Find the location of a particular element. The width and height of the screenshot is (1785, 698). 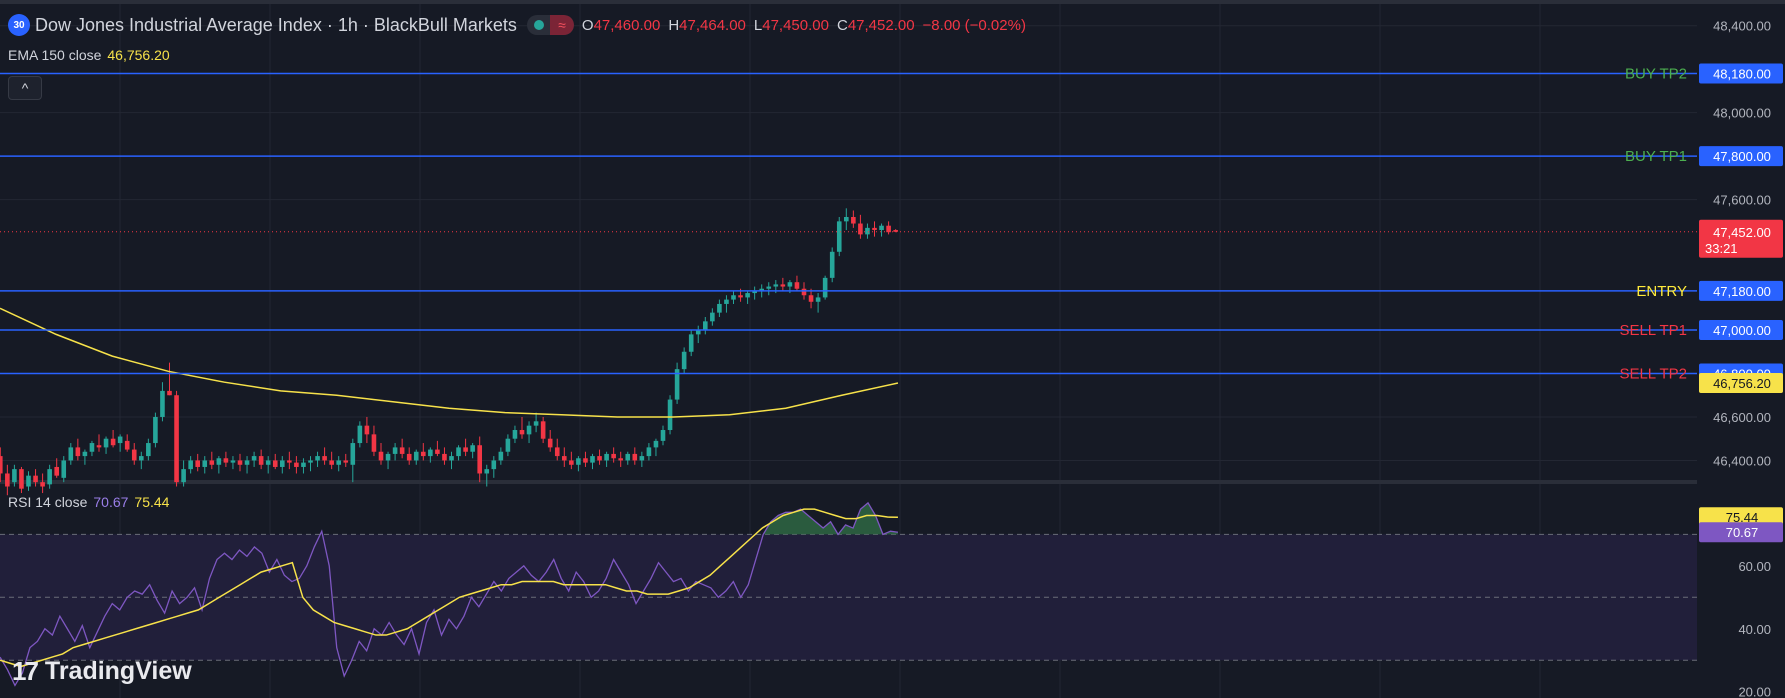

top-border is located at coordinates (892, 2).